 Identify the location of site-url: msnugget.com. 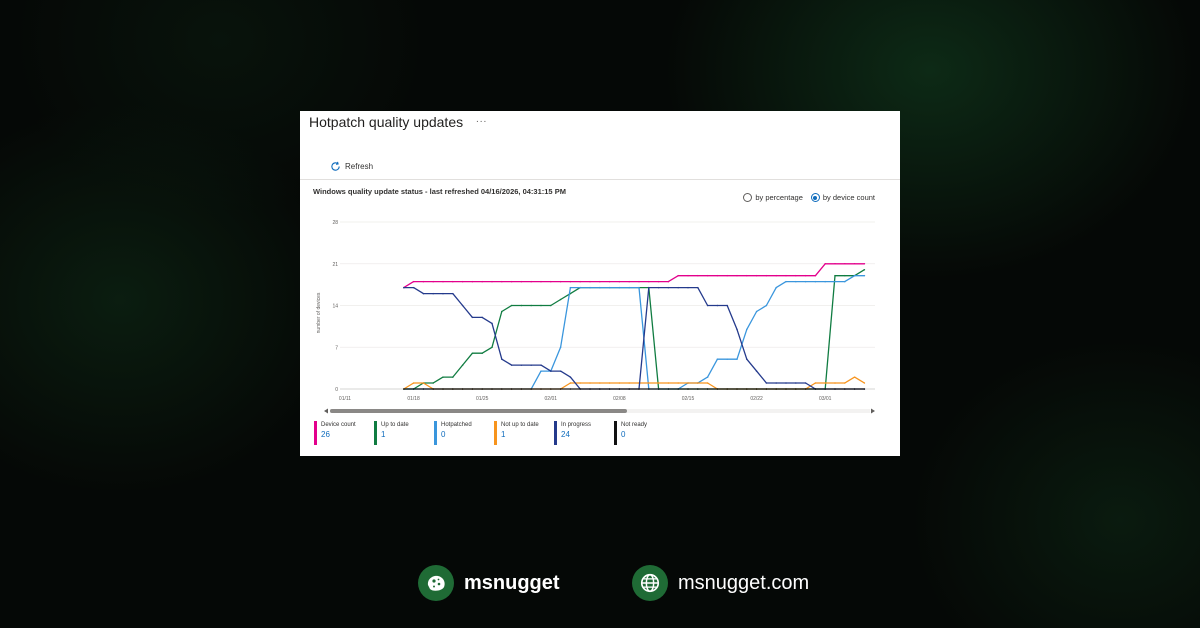
(744, 582).